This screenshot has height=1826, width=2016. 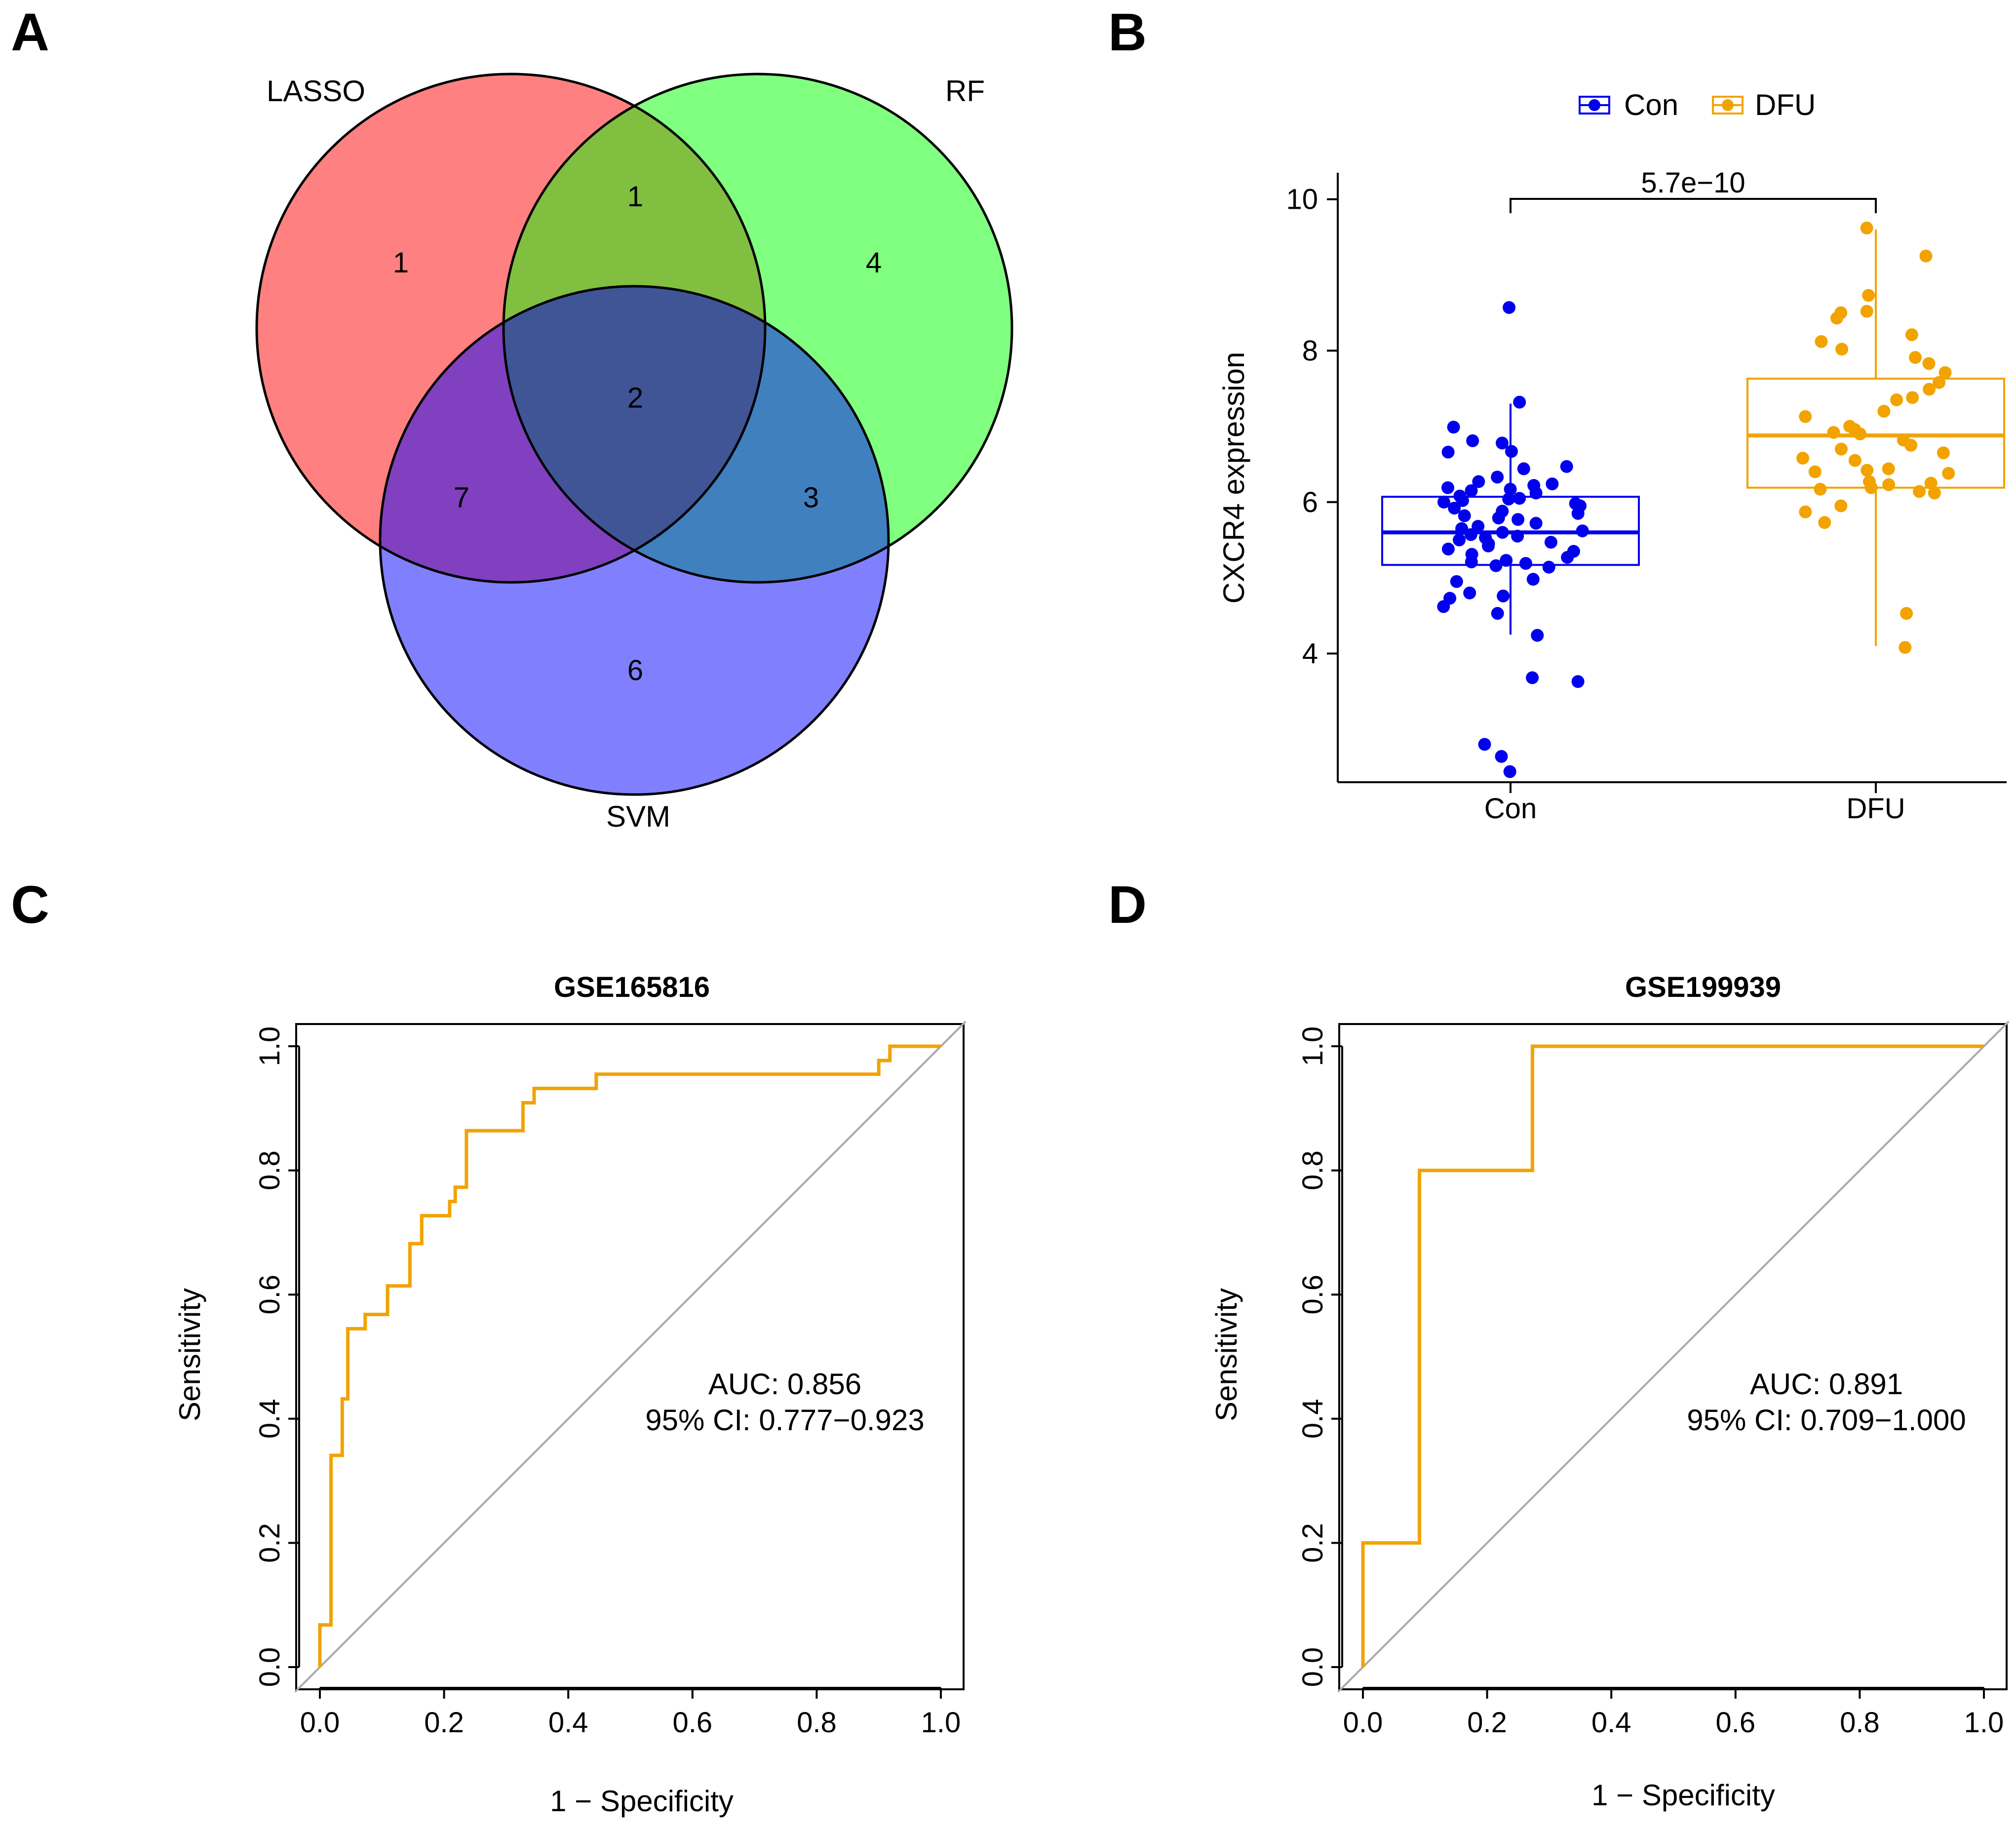 What do you see at coordinates (1611, 1723) in the screenshot?
I see `x-tick-label: 0.4` at bounding box center [1611, 1723].